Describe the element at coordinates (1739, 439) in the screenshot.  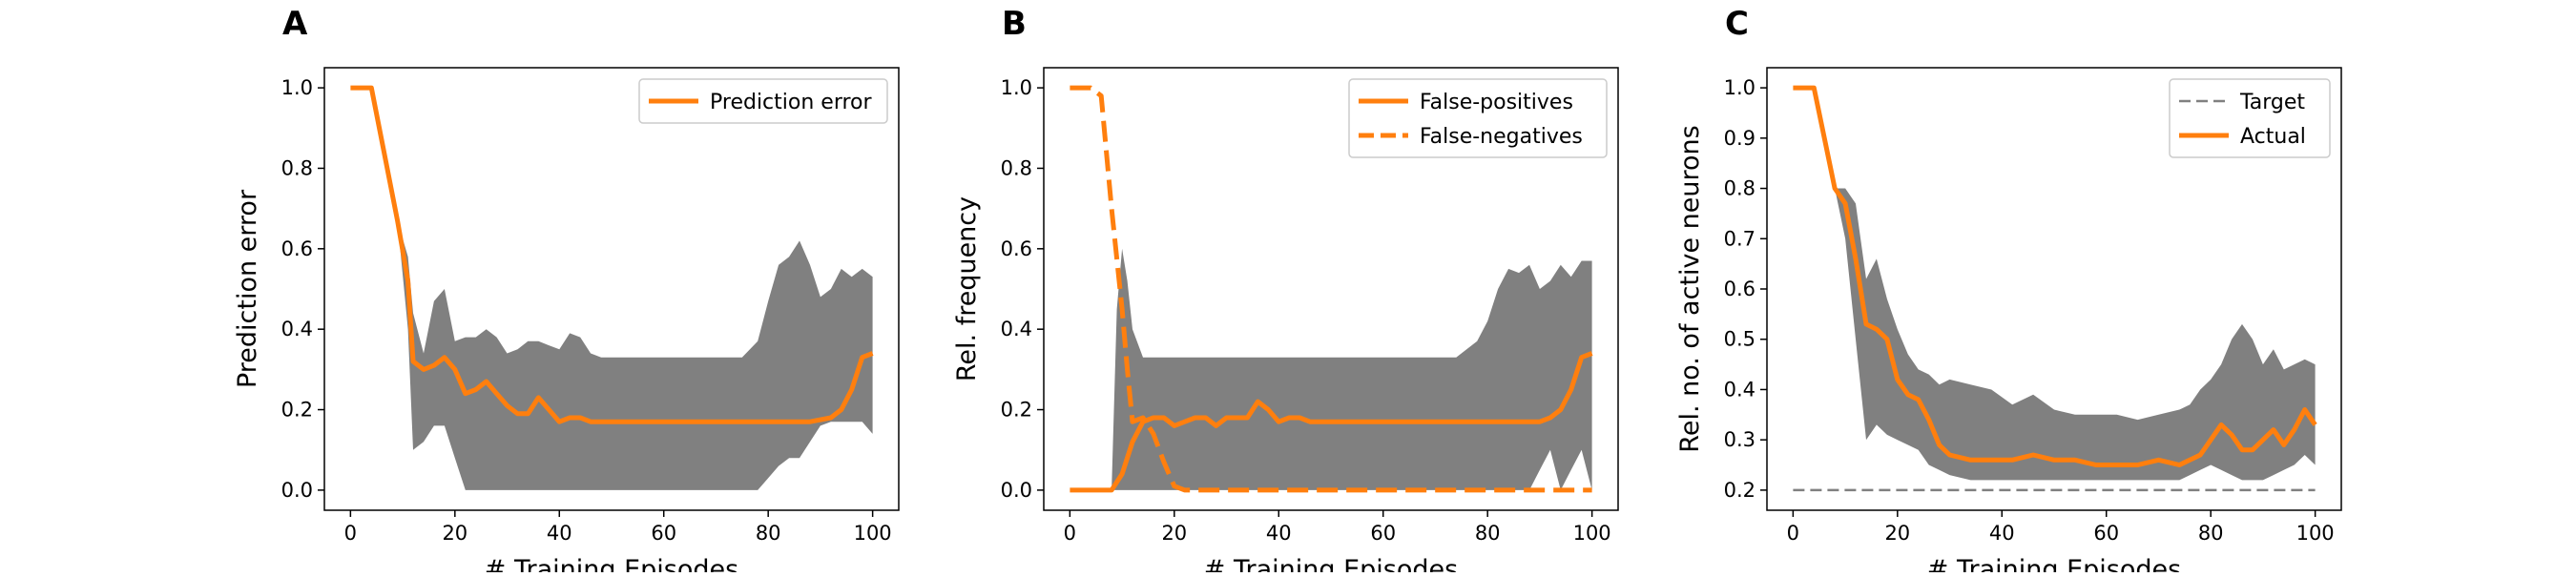
I see `y-tick-label: 0.3` at that location.